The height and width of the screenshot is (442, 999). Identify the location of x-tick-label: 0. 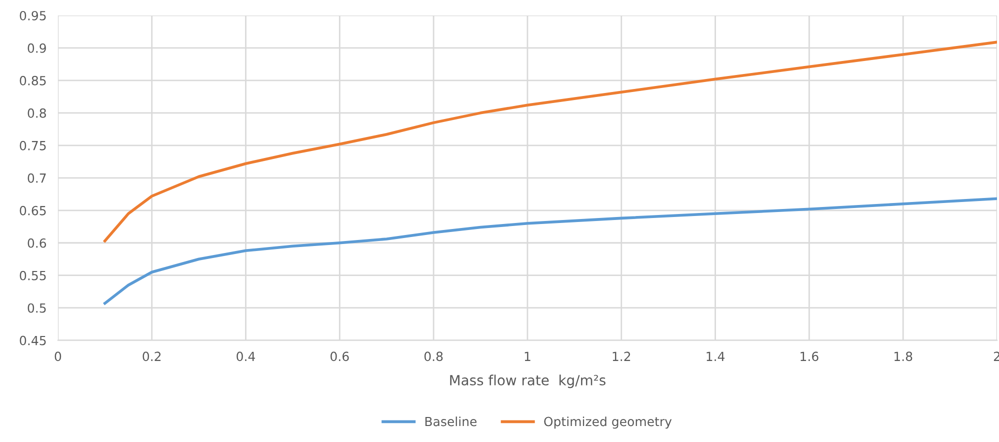
(58, 357).